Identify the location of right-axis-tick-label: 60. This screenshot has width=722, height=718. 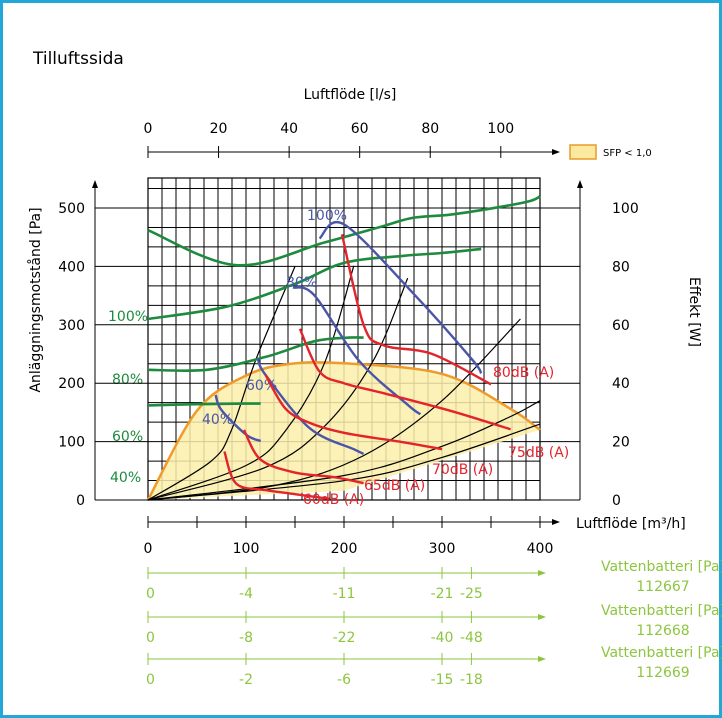
(621, 326).